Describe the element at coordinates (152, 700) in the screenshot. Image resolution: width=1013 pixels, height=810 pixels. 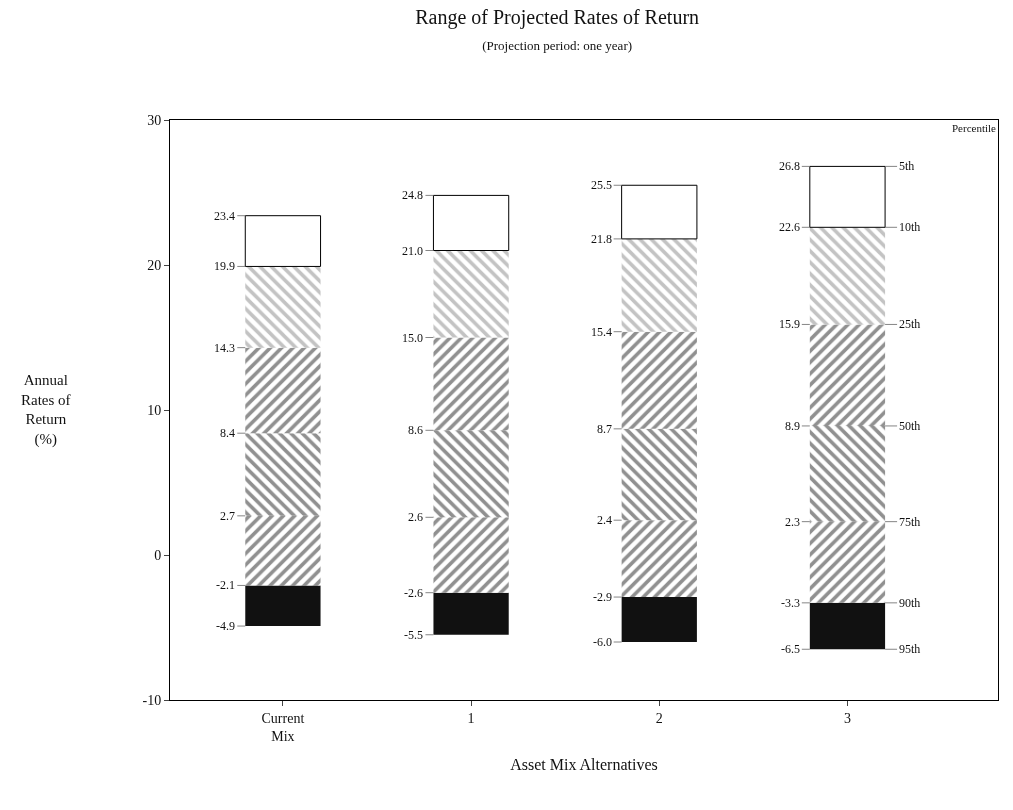
I see `y-tick-label: -10` at that location.